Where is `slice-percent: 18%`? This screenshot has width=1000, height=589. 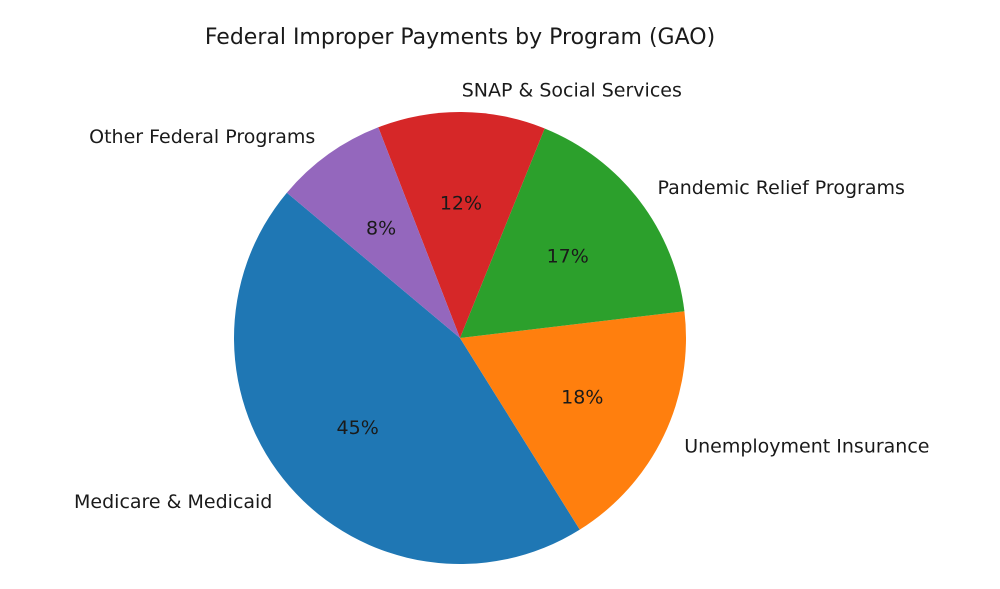 slice-percent: 18% is located at coordinates (582, 398).